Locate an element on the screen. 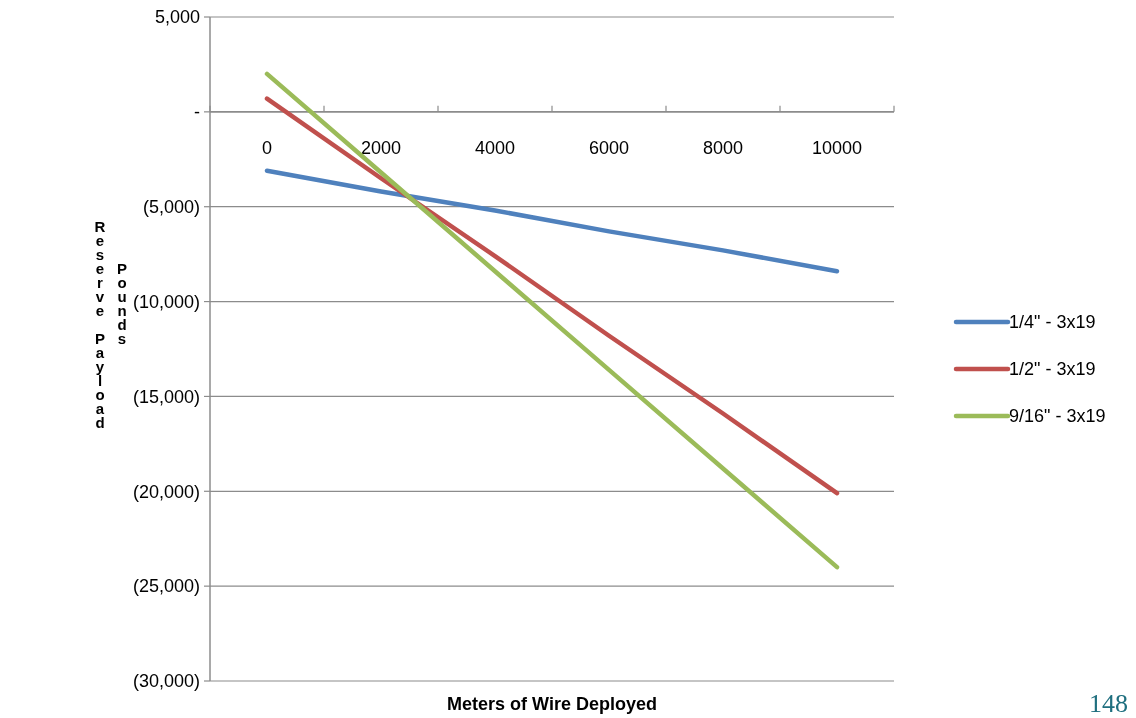  text: 148 is located at coordinates (1108, 703).